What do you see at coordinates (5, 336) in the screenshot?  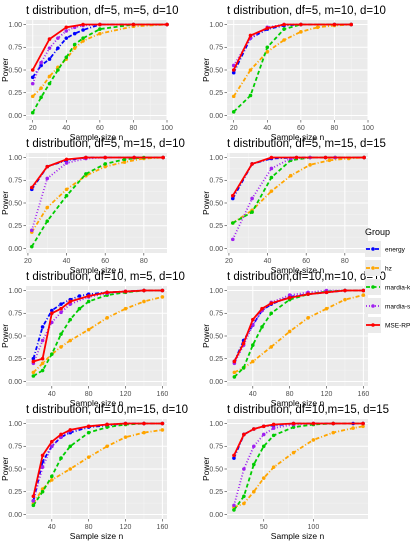 I see `y-axis-label: Power` at bounding box center [5, 336].